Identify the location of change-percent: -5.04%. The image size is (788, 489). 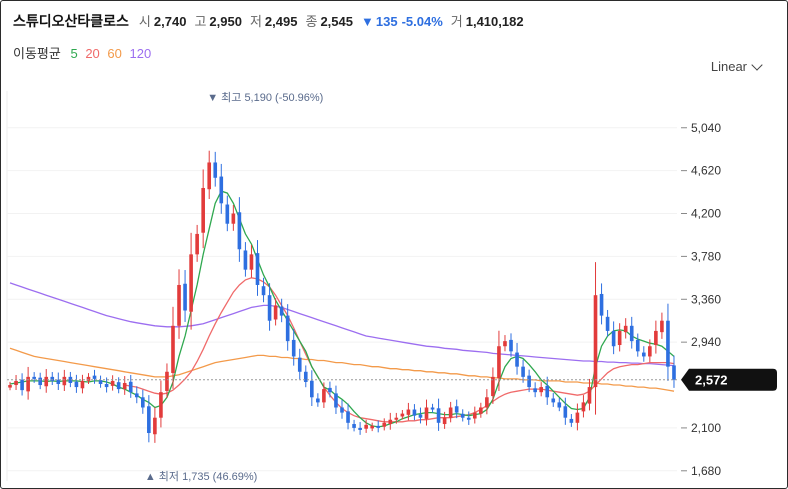
(422, 21).